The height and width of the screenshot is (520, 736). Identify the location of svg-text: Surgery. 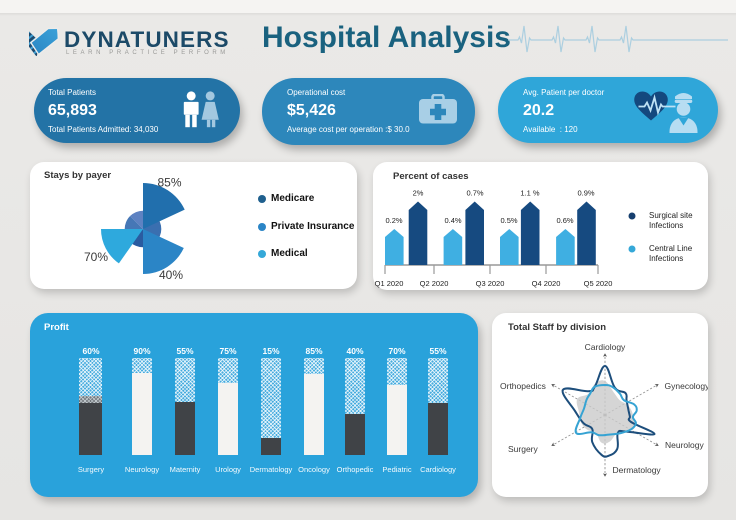
(523, 449).